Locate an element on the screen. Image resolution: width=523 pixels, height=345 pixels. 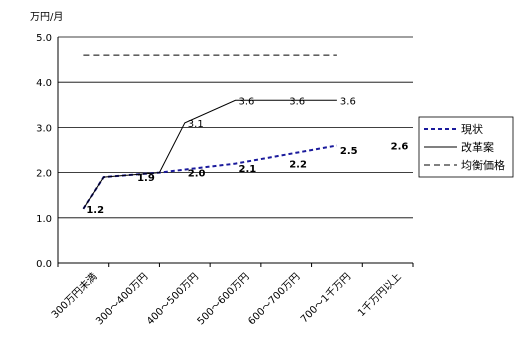
data-label: 2.1 is located at coordinates (248, 169).